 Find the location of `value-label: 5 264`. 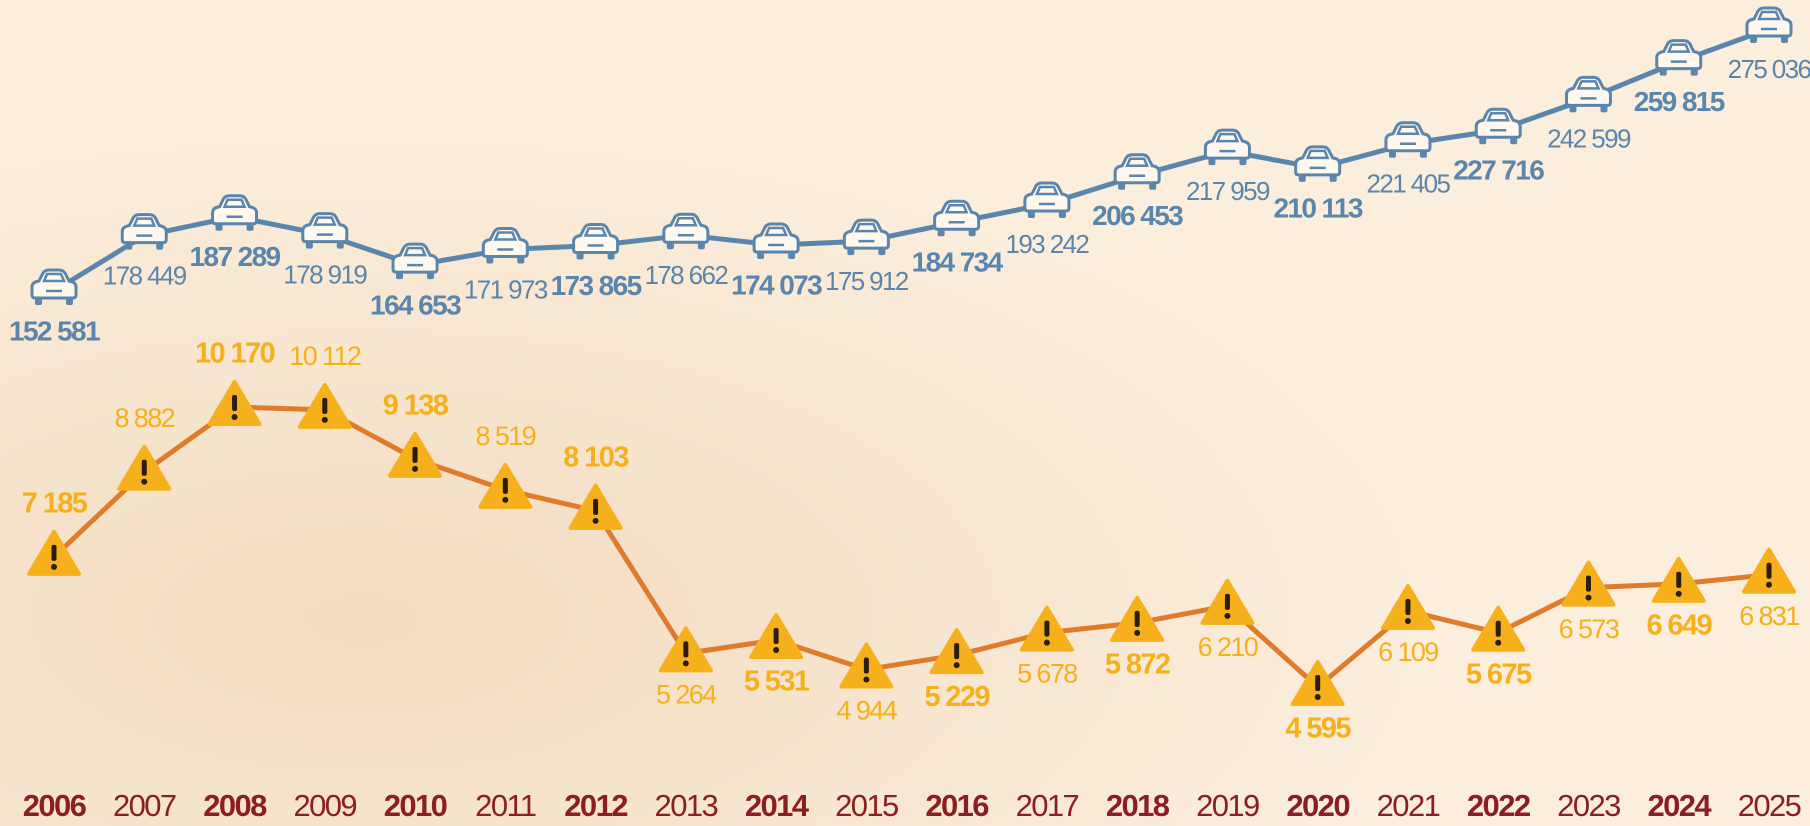

value-label: 5 264 is located at coordinates (686, 695).